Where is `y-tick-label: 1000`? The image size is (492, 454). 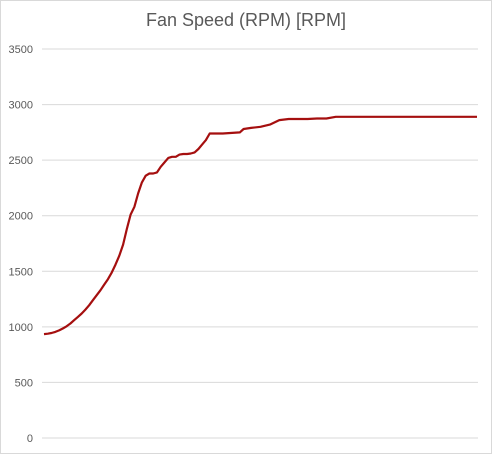
y-tick-label: 1000 is located at coordinates (21, 328).